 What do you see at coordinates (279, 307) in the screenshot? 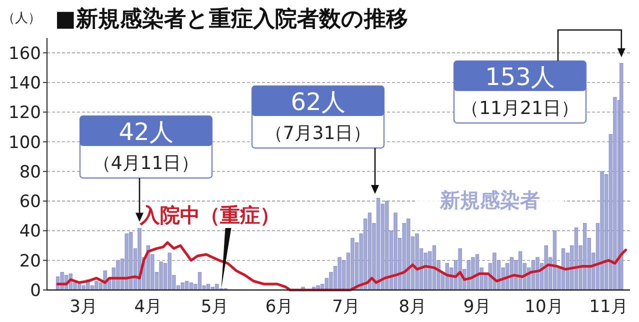
I see `x-tick-label: 6月` at bounding box center [279, 307].